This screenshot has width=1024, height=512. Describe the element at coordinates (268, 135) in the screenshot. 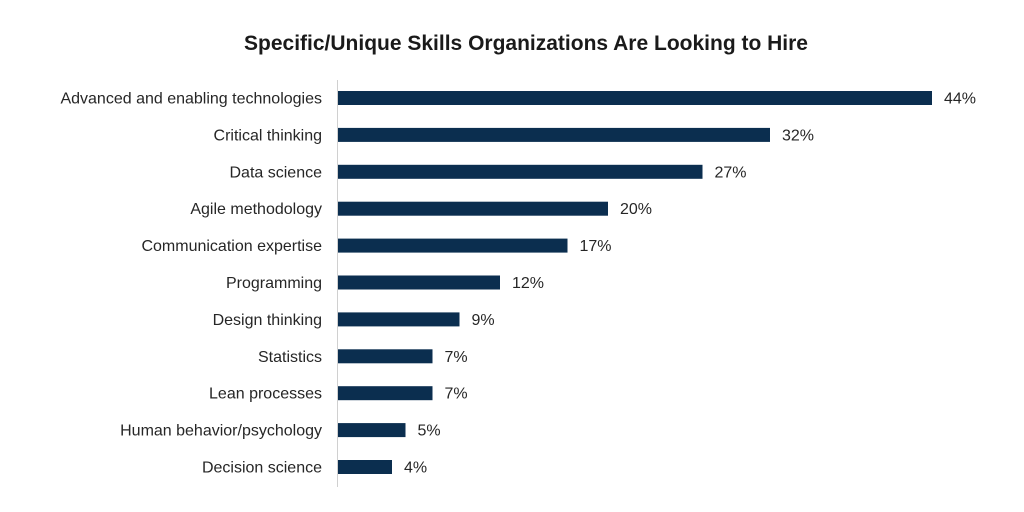

I see `category-label: Critical thinking` at that location.